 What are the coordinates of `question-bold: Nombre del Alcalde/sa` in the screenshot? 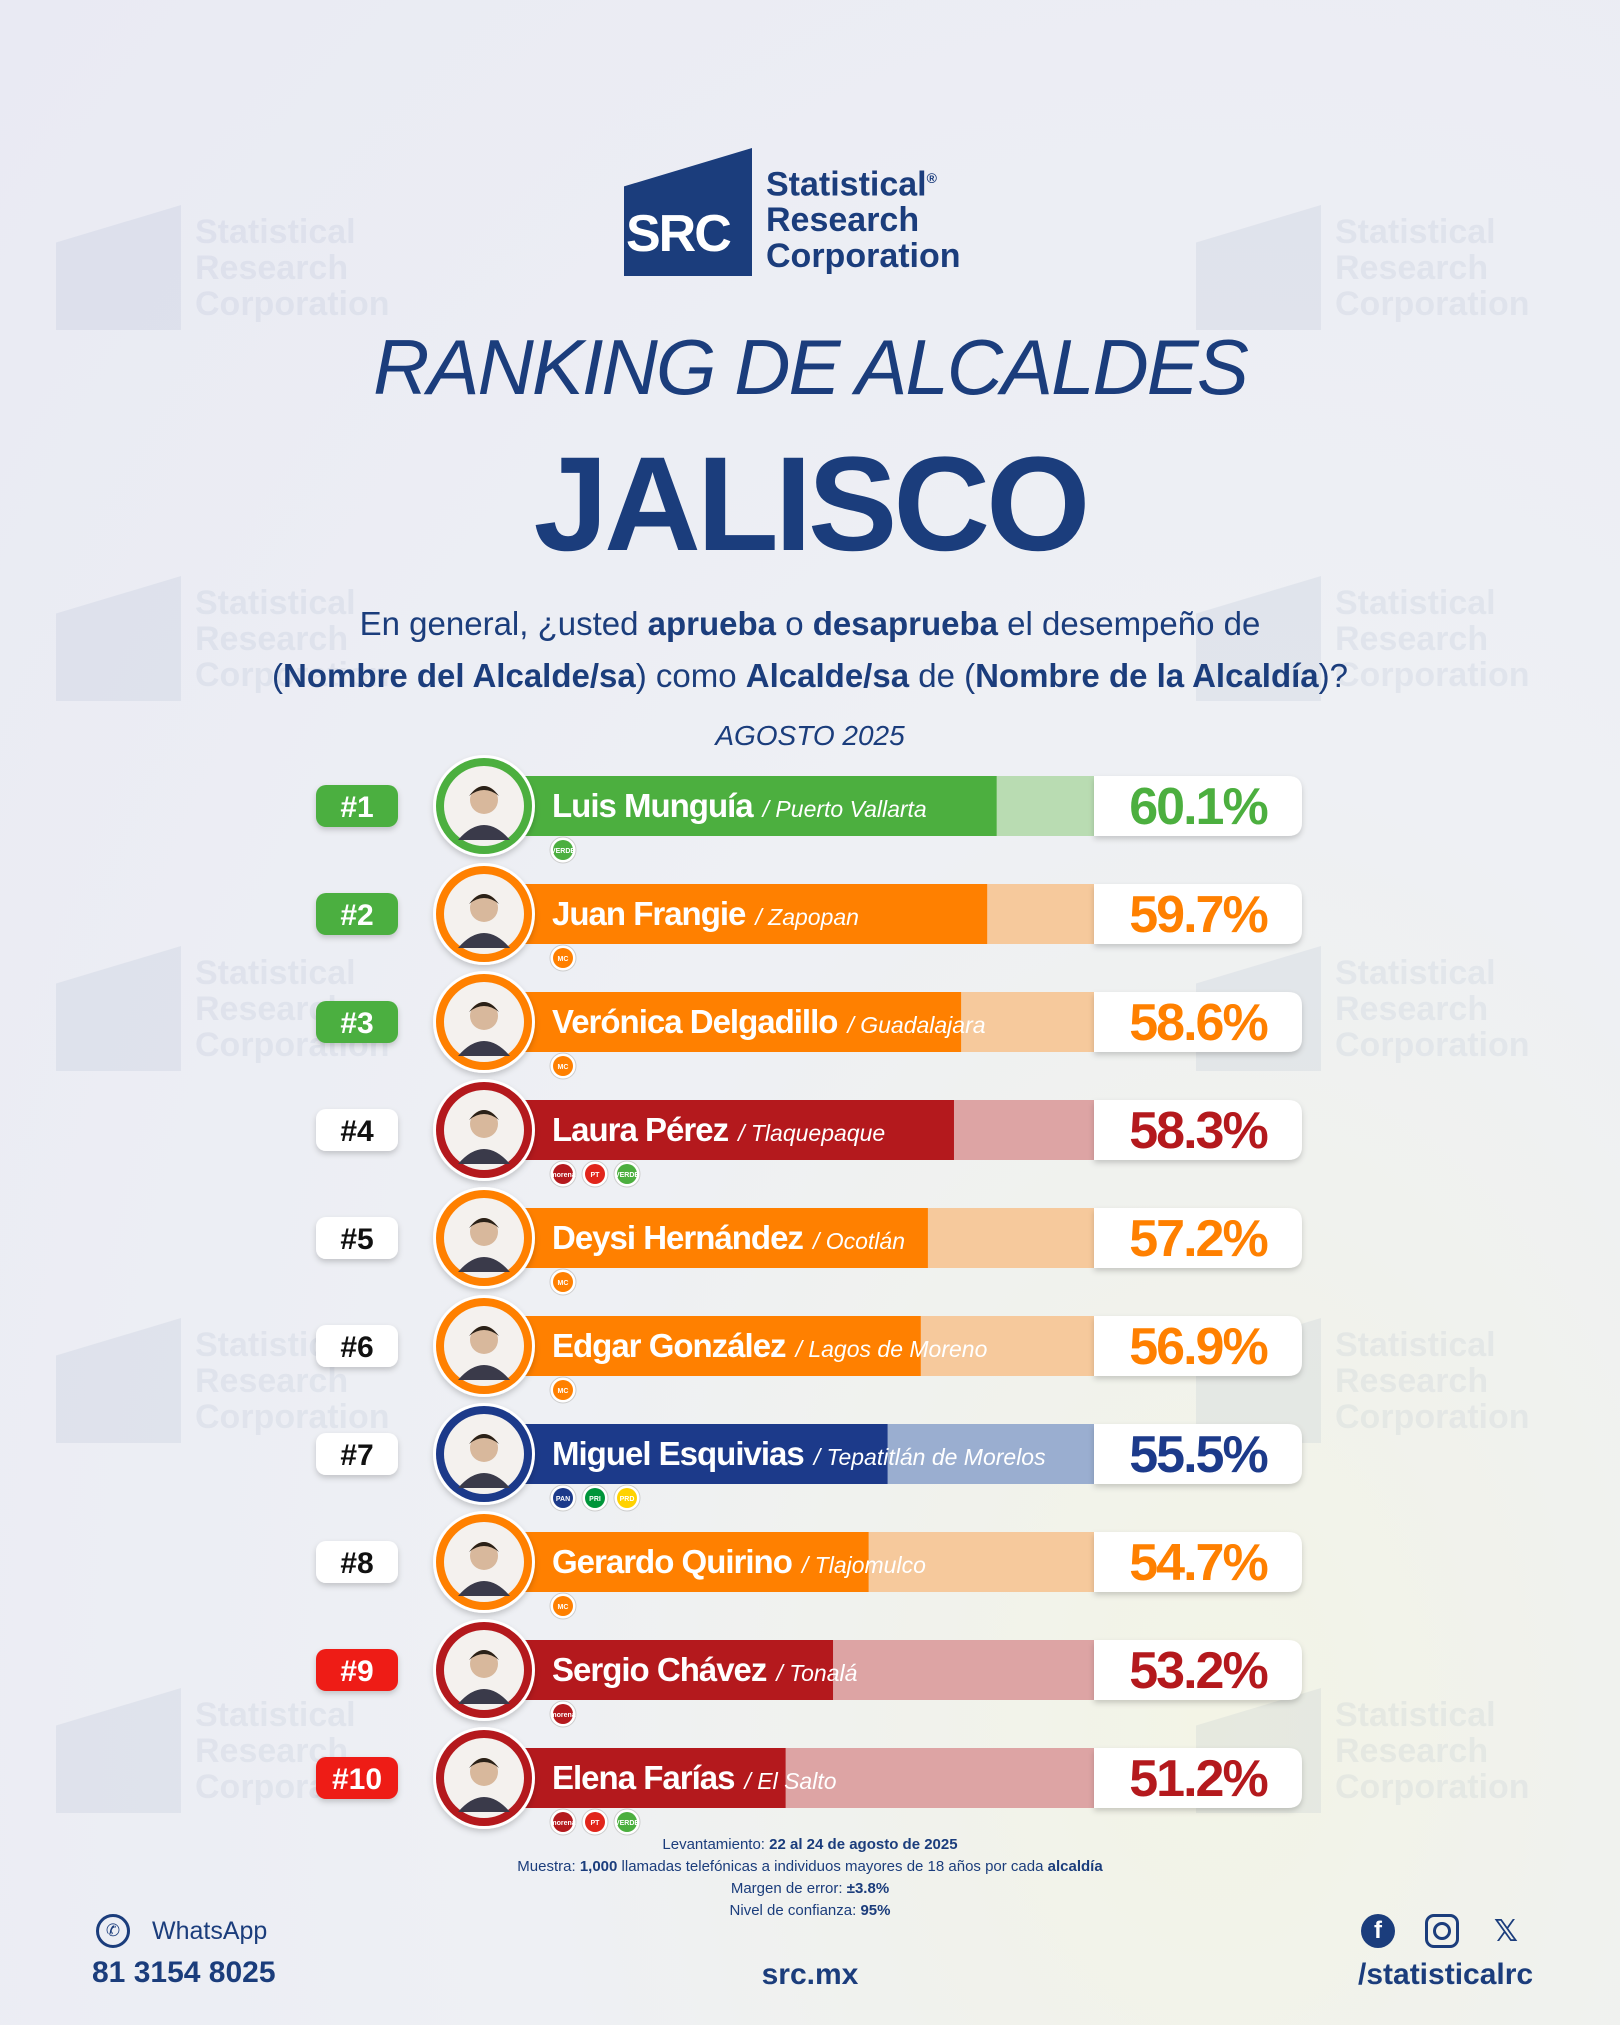 It's located at (459, 675).